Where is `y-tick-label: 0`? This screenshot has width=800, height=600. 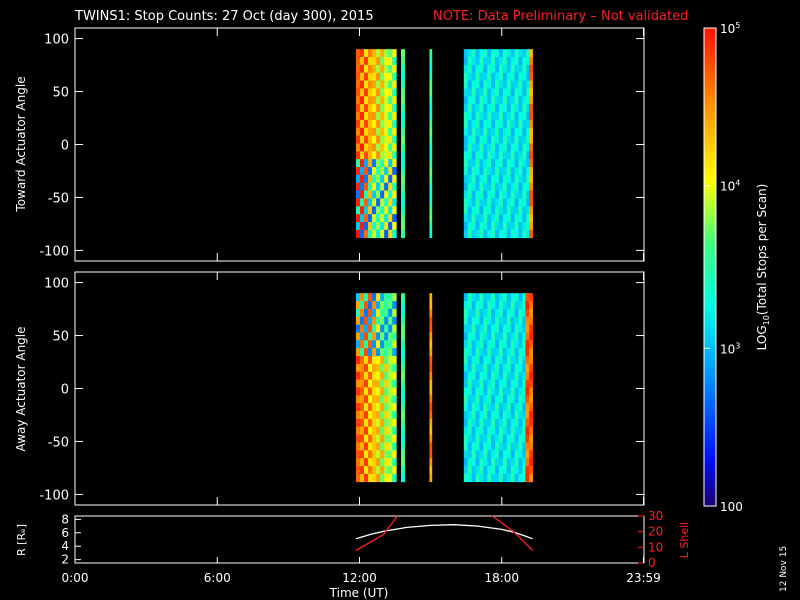
y-tick-label: 0 is located at coordinates (65, 146).